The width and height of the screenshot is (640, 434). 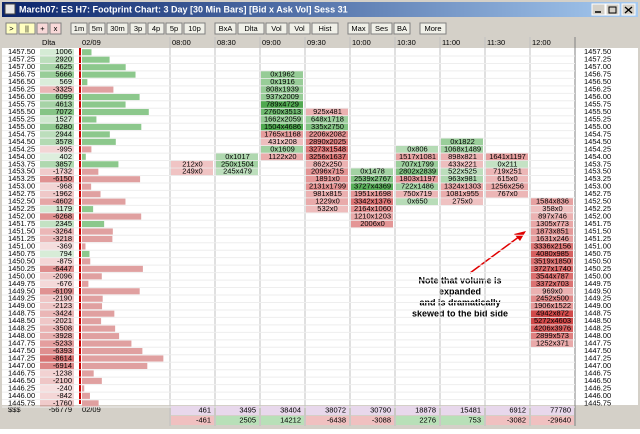 I want to click on price-label: 1449.50, so click(x=21, y=290).